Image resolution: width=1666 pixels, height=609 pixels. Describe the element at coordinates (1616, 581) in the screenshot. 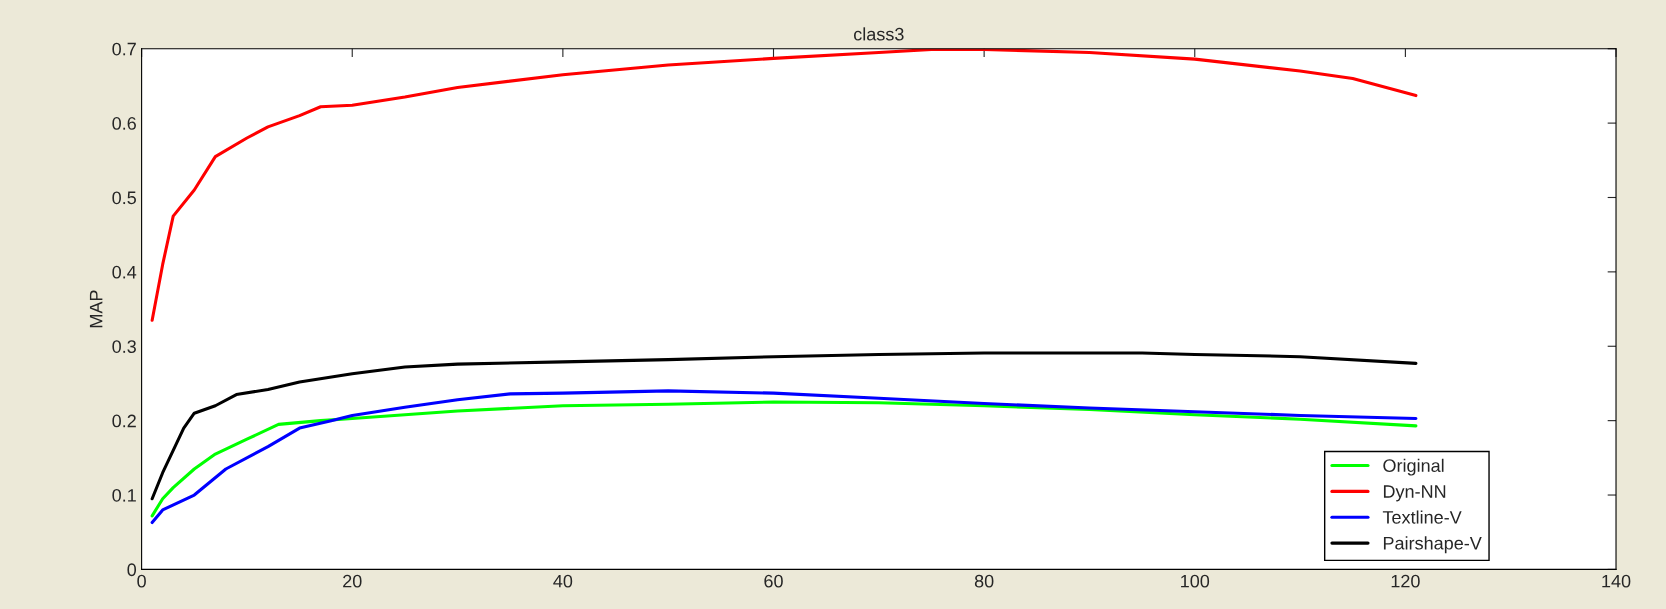

I see `x-tick-label: 140` at that location.